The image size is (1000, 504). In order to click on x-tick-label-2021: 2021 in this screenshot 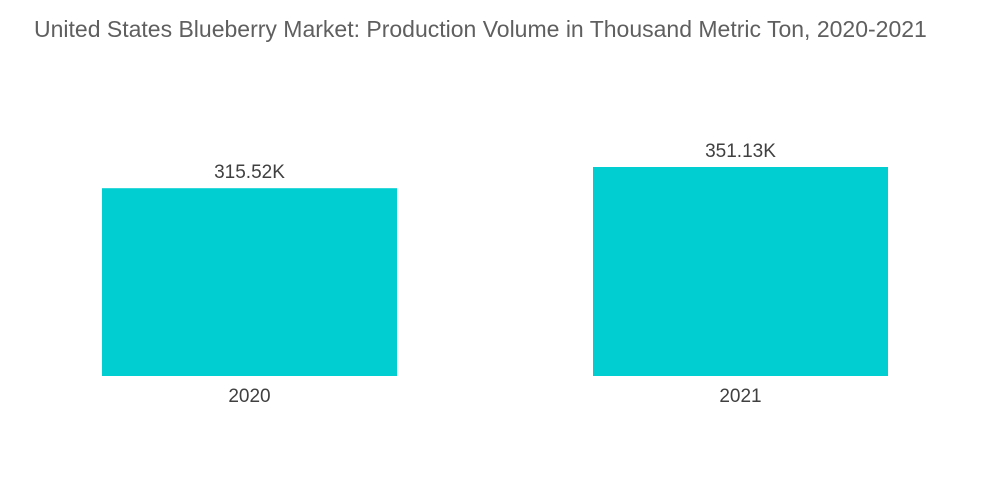, I will do `click(740, 396)`.